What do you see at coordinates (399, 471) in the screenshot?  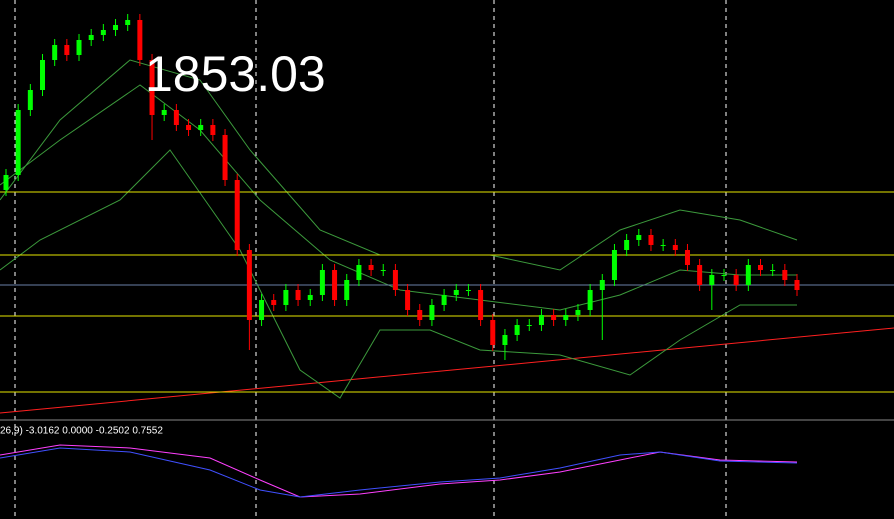 I see `macd` at bounding box center [399, 471].